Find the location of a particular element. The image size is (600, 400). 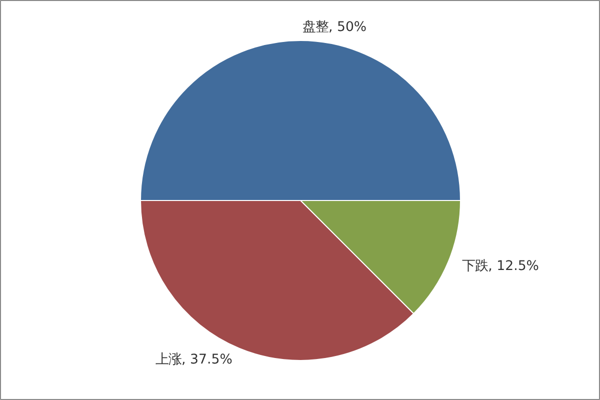

slice-label: 上涨, 37.5% is located at coordinates (194, 360).